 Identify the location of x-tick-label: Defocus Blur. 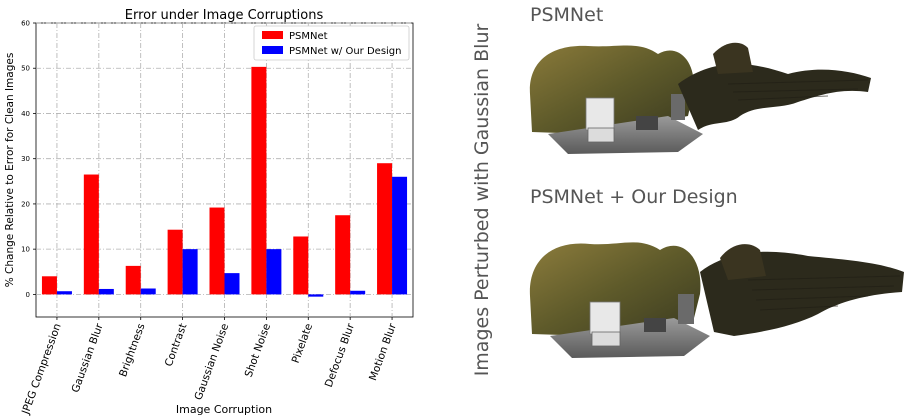
(340, 355).